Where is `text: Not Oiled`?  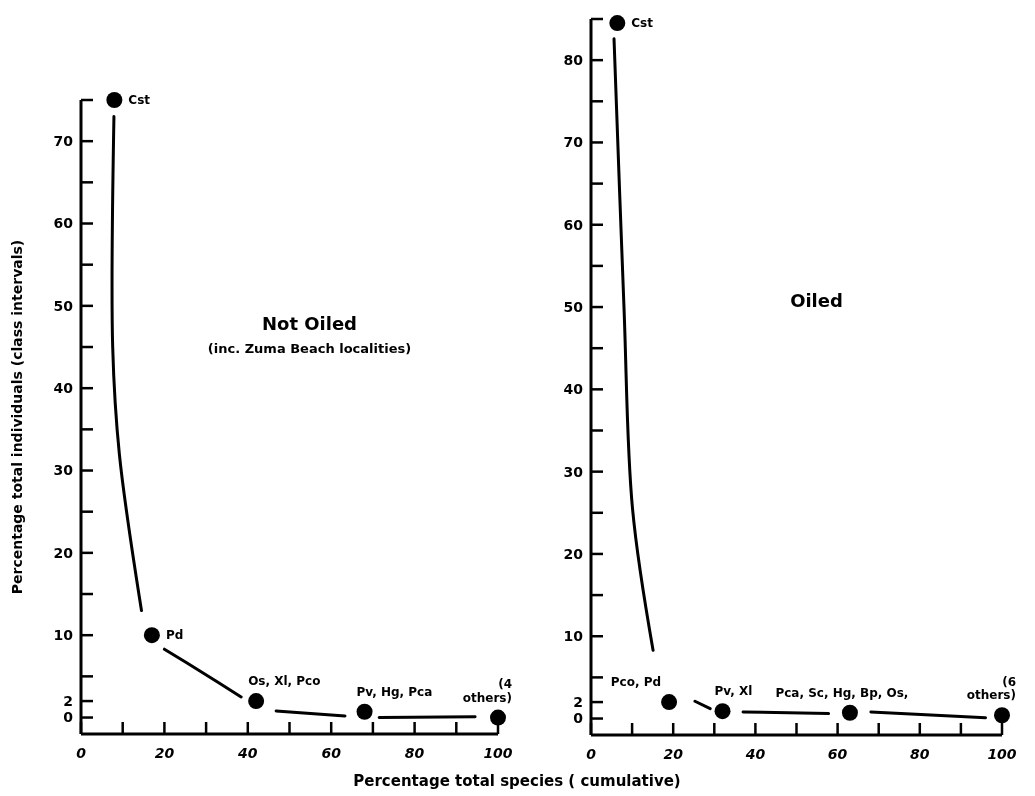 text: Not Oiled is located at coordinates (309, 323).